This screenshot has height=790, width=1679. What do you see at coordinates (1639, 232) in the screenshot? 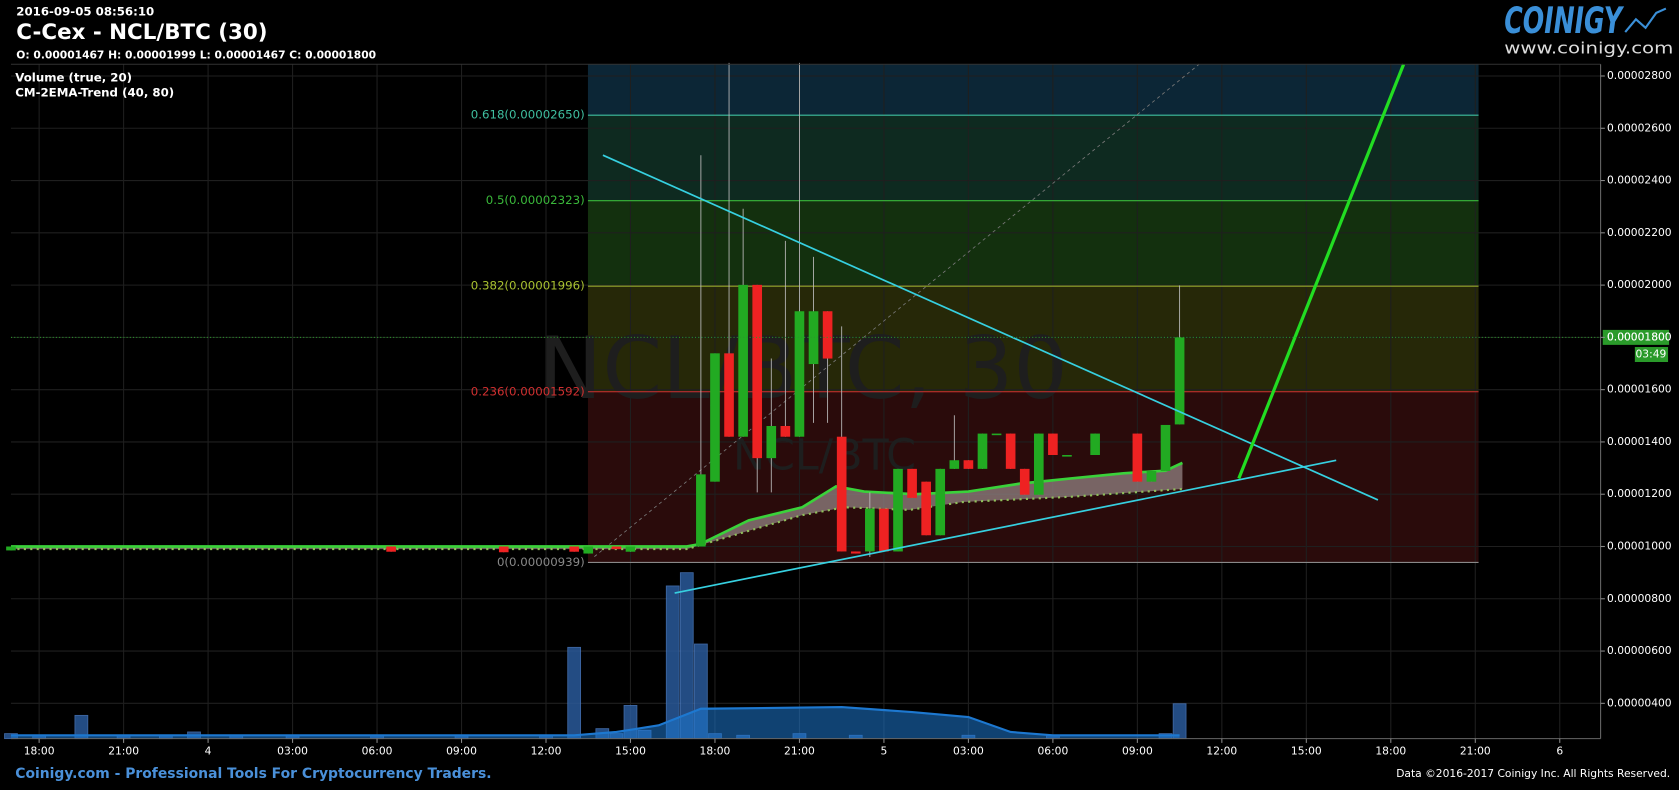
I see `y-tick-label: 0.00002200` at bounding box center [1639, 232].